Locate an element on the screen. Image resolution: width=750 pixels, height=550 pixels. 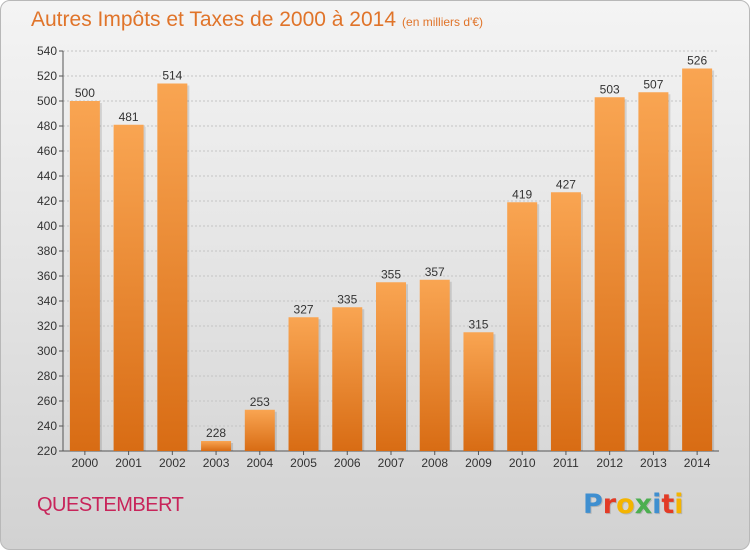
x-tick-label-2008: 2008 is located at coordinates (434, 463).